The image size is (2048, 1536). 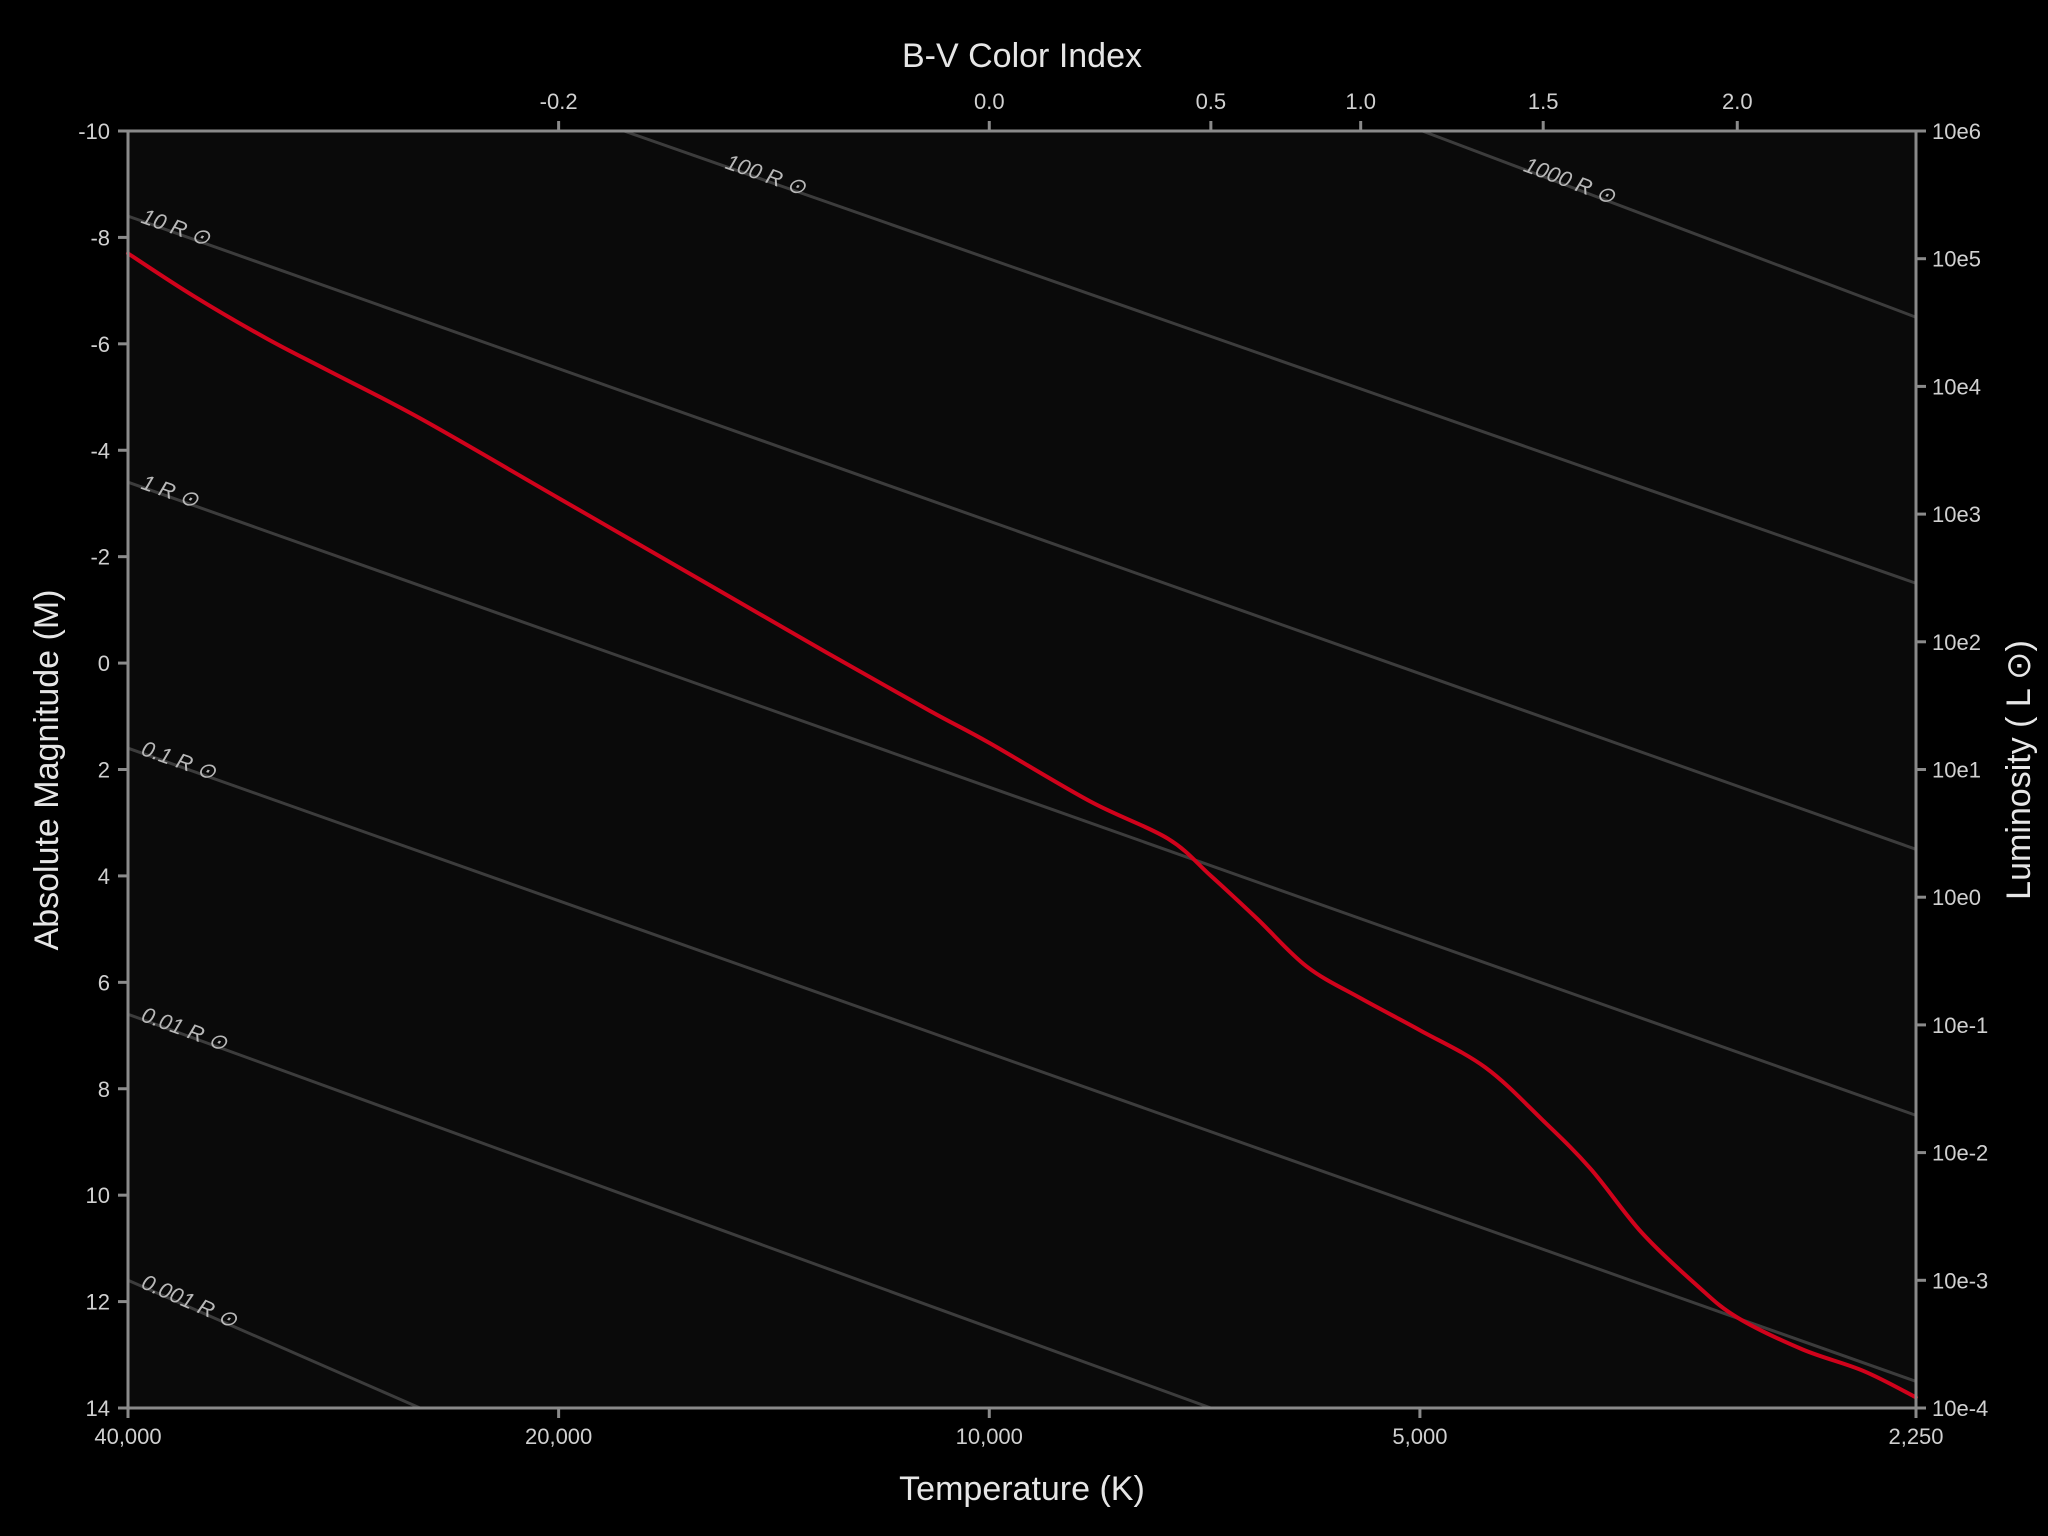 I want to click on y2-tick-label: 10e4, so click(x=1956, y=386).